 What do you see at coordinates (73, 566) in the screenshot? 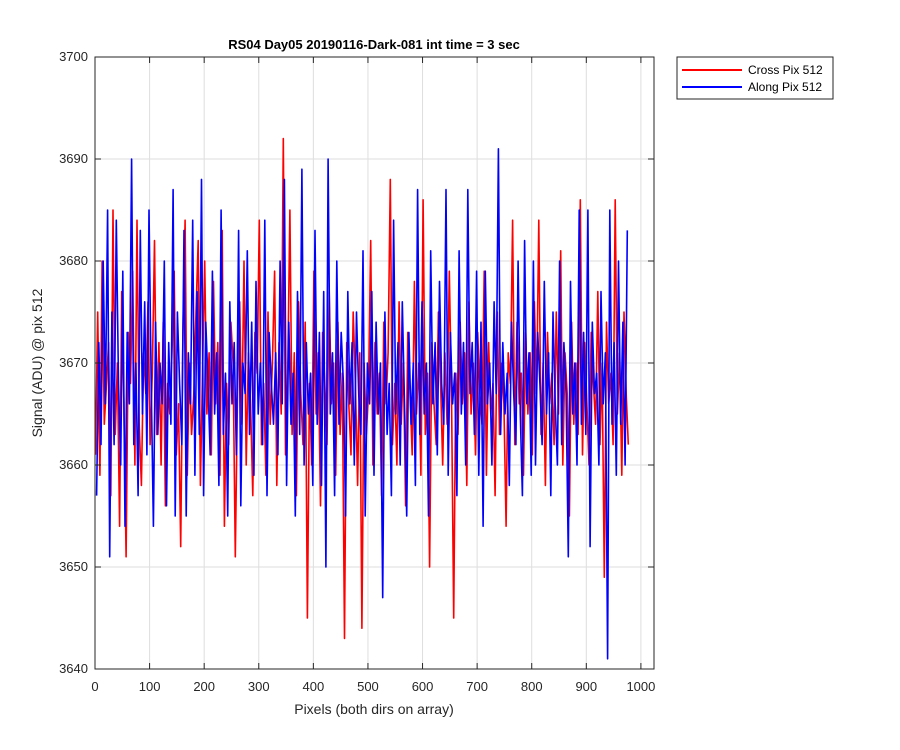
I see `y-tick-label: 3650` at bounding box center [73, 566].